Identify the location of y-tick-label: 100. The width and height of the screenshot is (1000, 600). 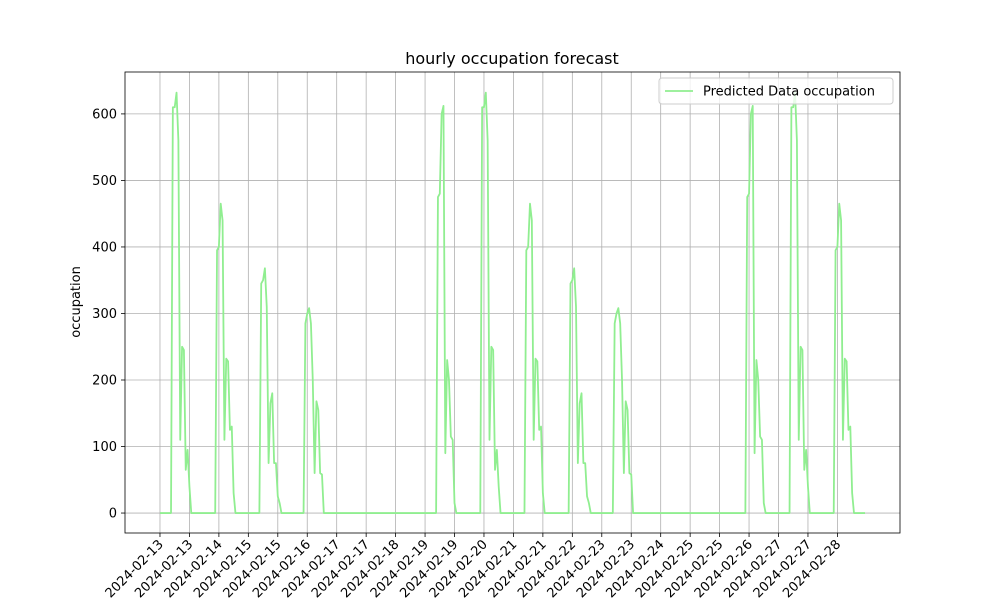
(104, 447).